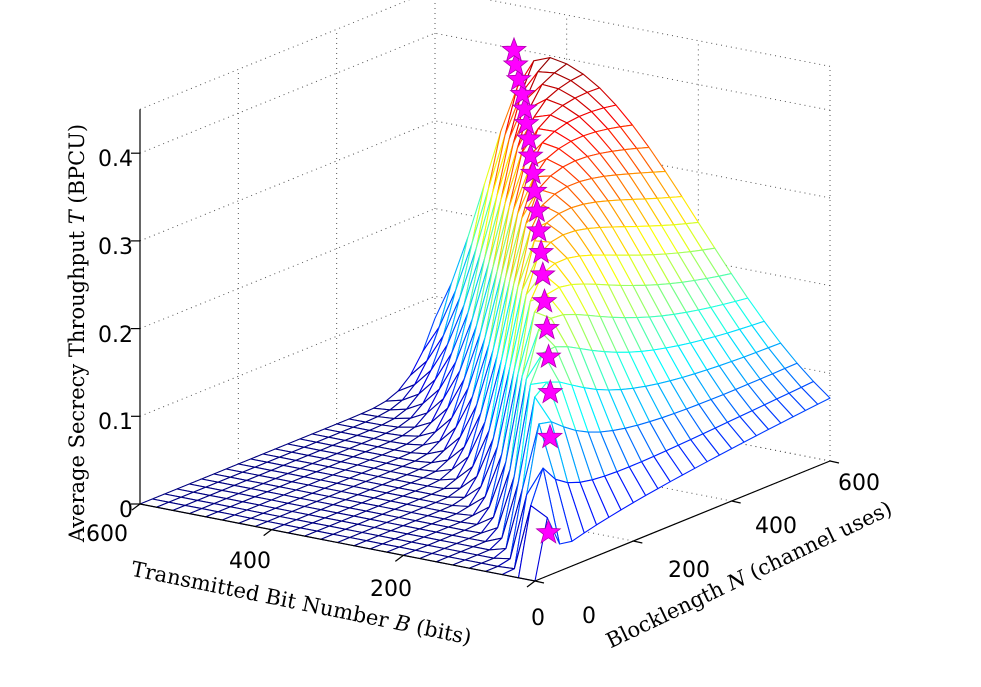 Image resolution: width=981 pixels, height=687 pixels. I want to click on y-axis-label: Blocklength N (channel uses), so click(748, 574).